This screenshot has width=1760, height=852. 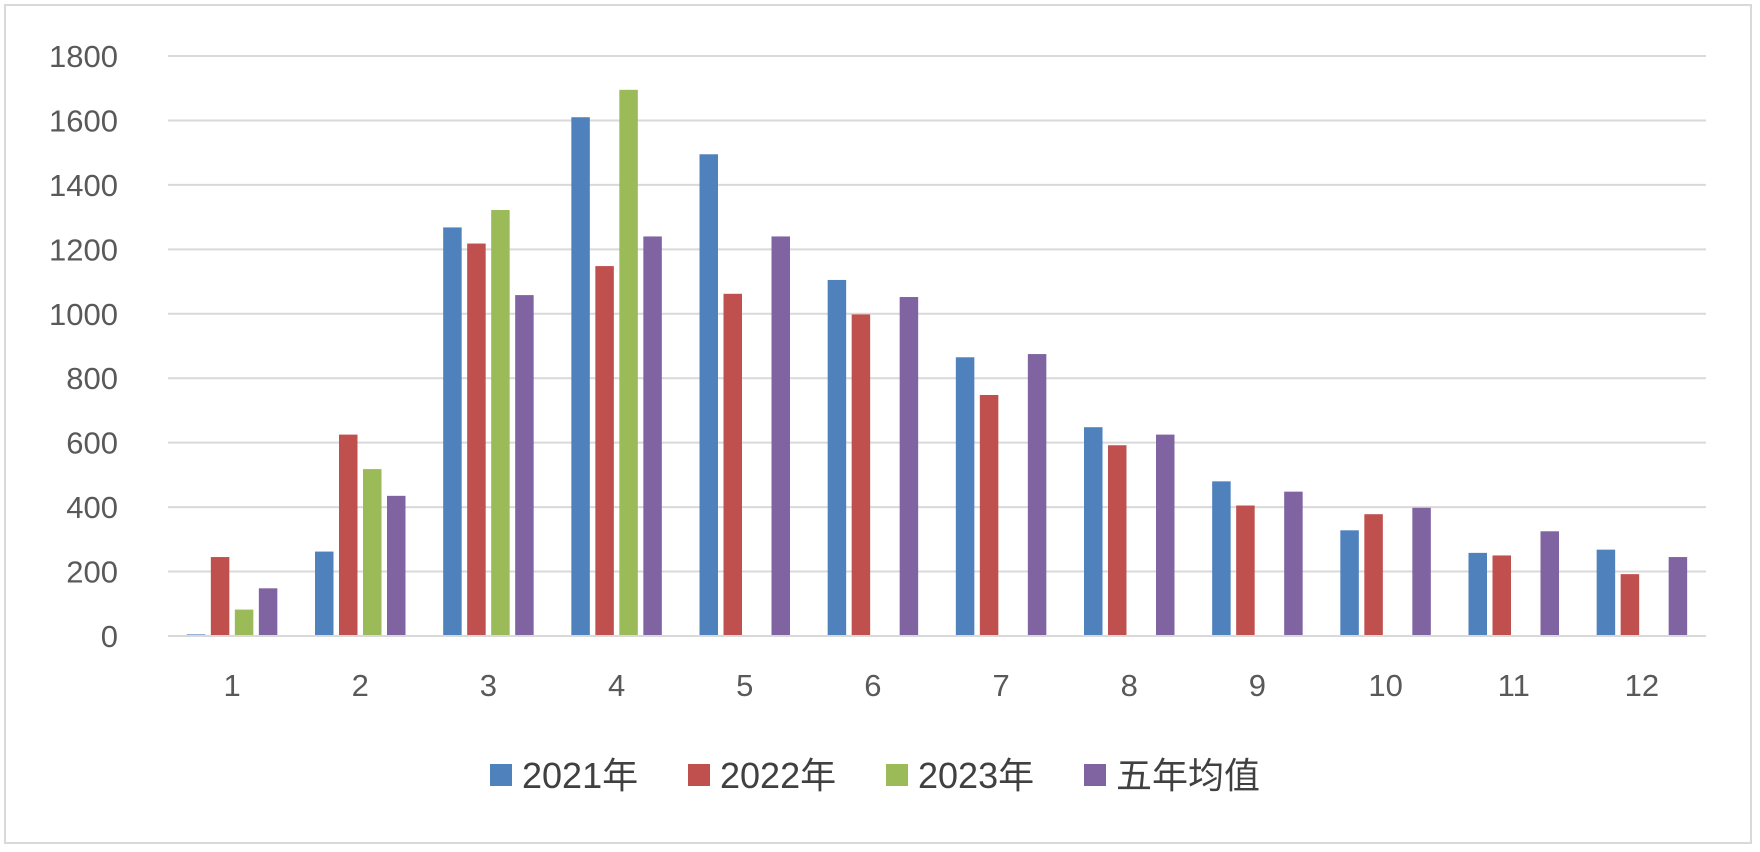 I want to click on bar-五年均值-2, so click(x=396, y=565).